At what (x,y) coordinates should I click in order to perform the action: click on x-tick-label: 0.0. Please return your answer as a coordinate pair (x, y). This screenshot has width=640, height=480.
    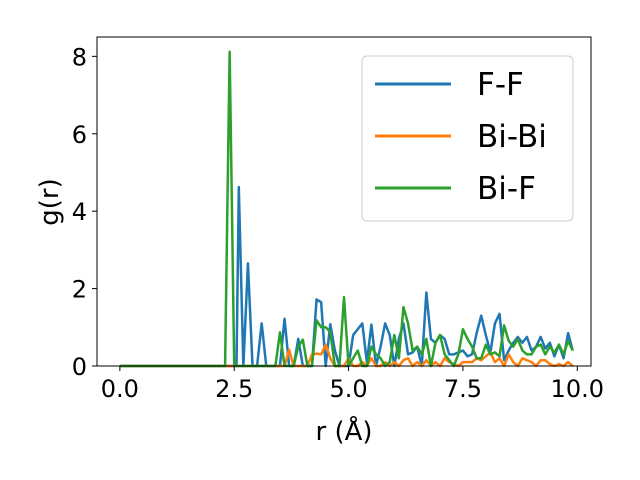
    Looking at the image, I should click on (120, 389).